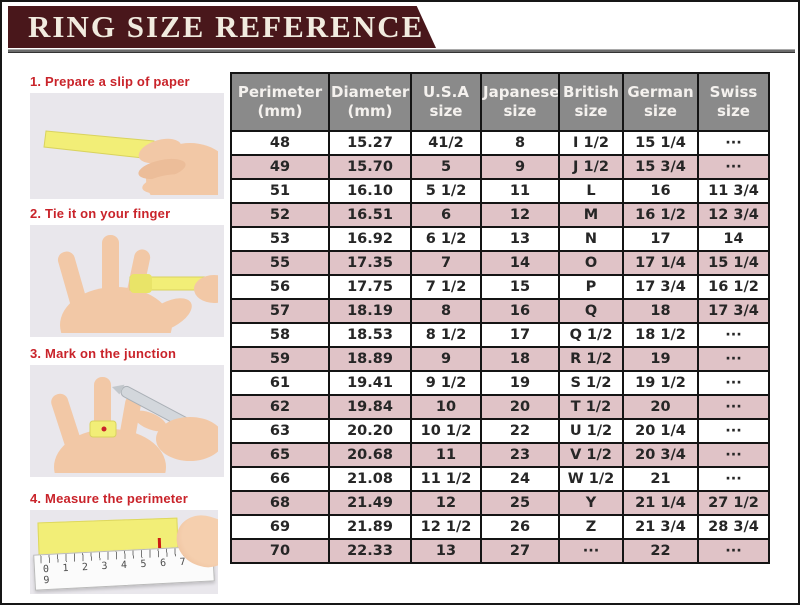 The width and height of the screenshot is (800, 605). Describe the element at coordinates (370, 102) in the screenshot. I see `column-header: Diameter (mm)` at that location.